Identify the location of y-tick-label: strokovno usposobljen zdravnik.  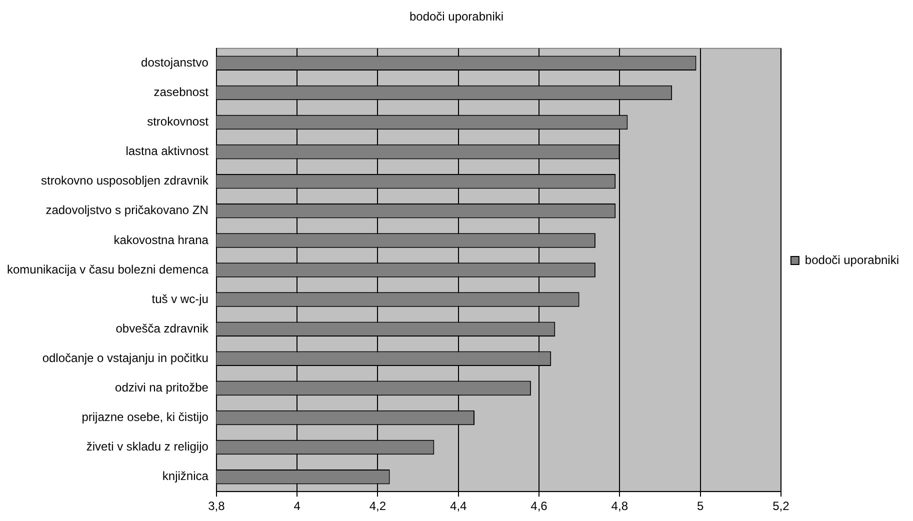
(125, 181).